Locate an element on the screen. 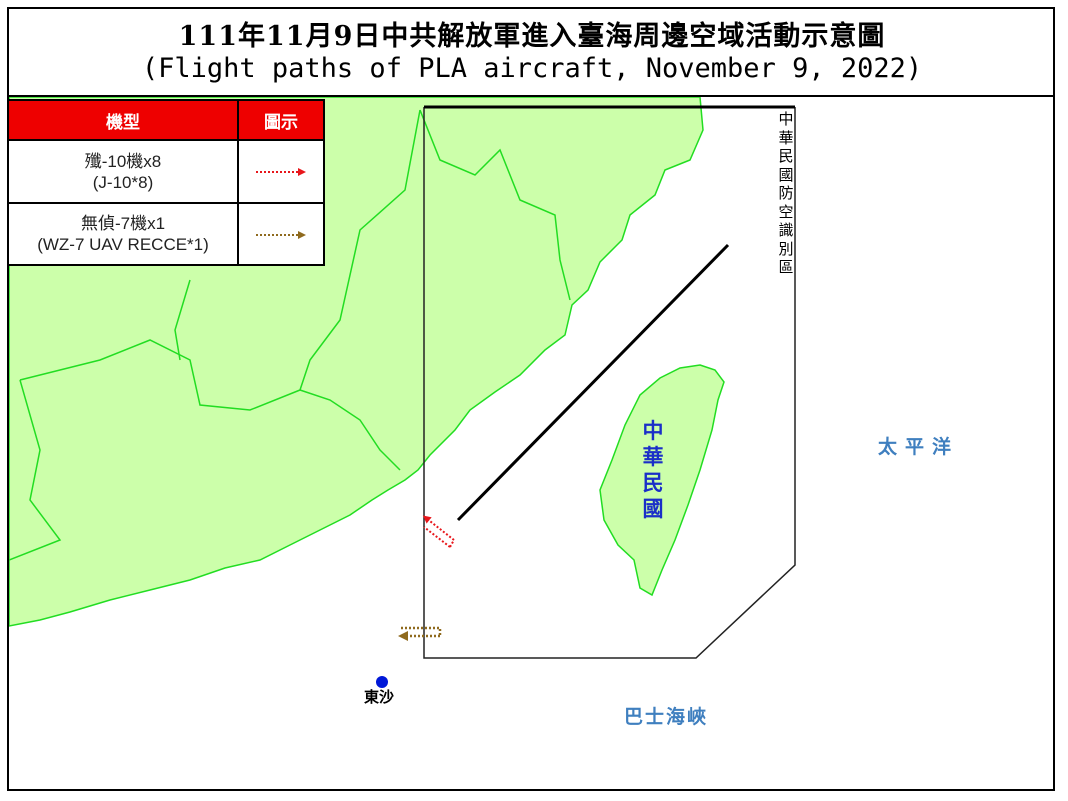  legend-header-type: 機型 is located at coordinates (123, 120).